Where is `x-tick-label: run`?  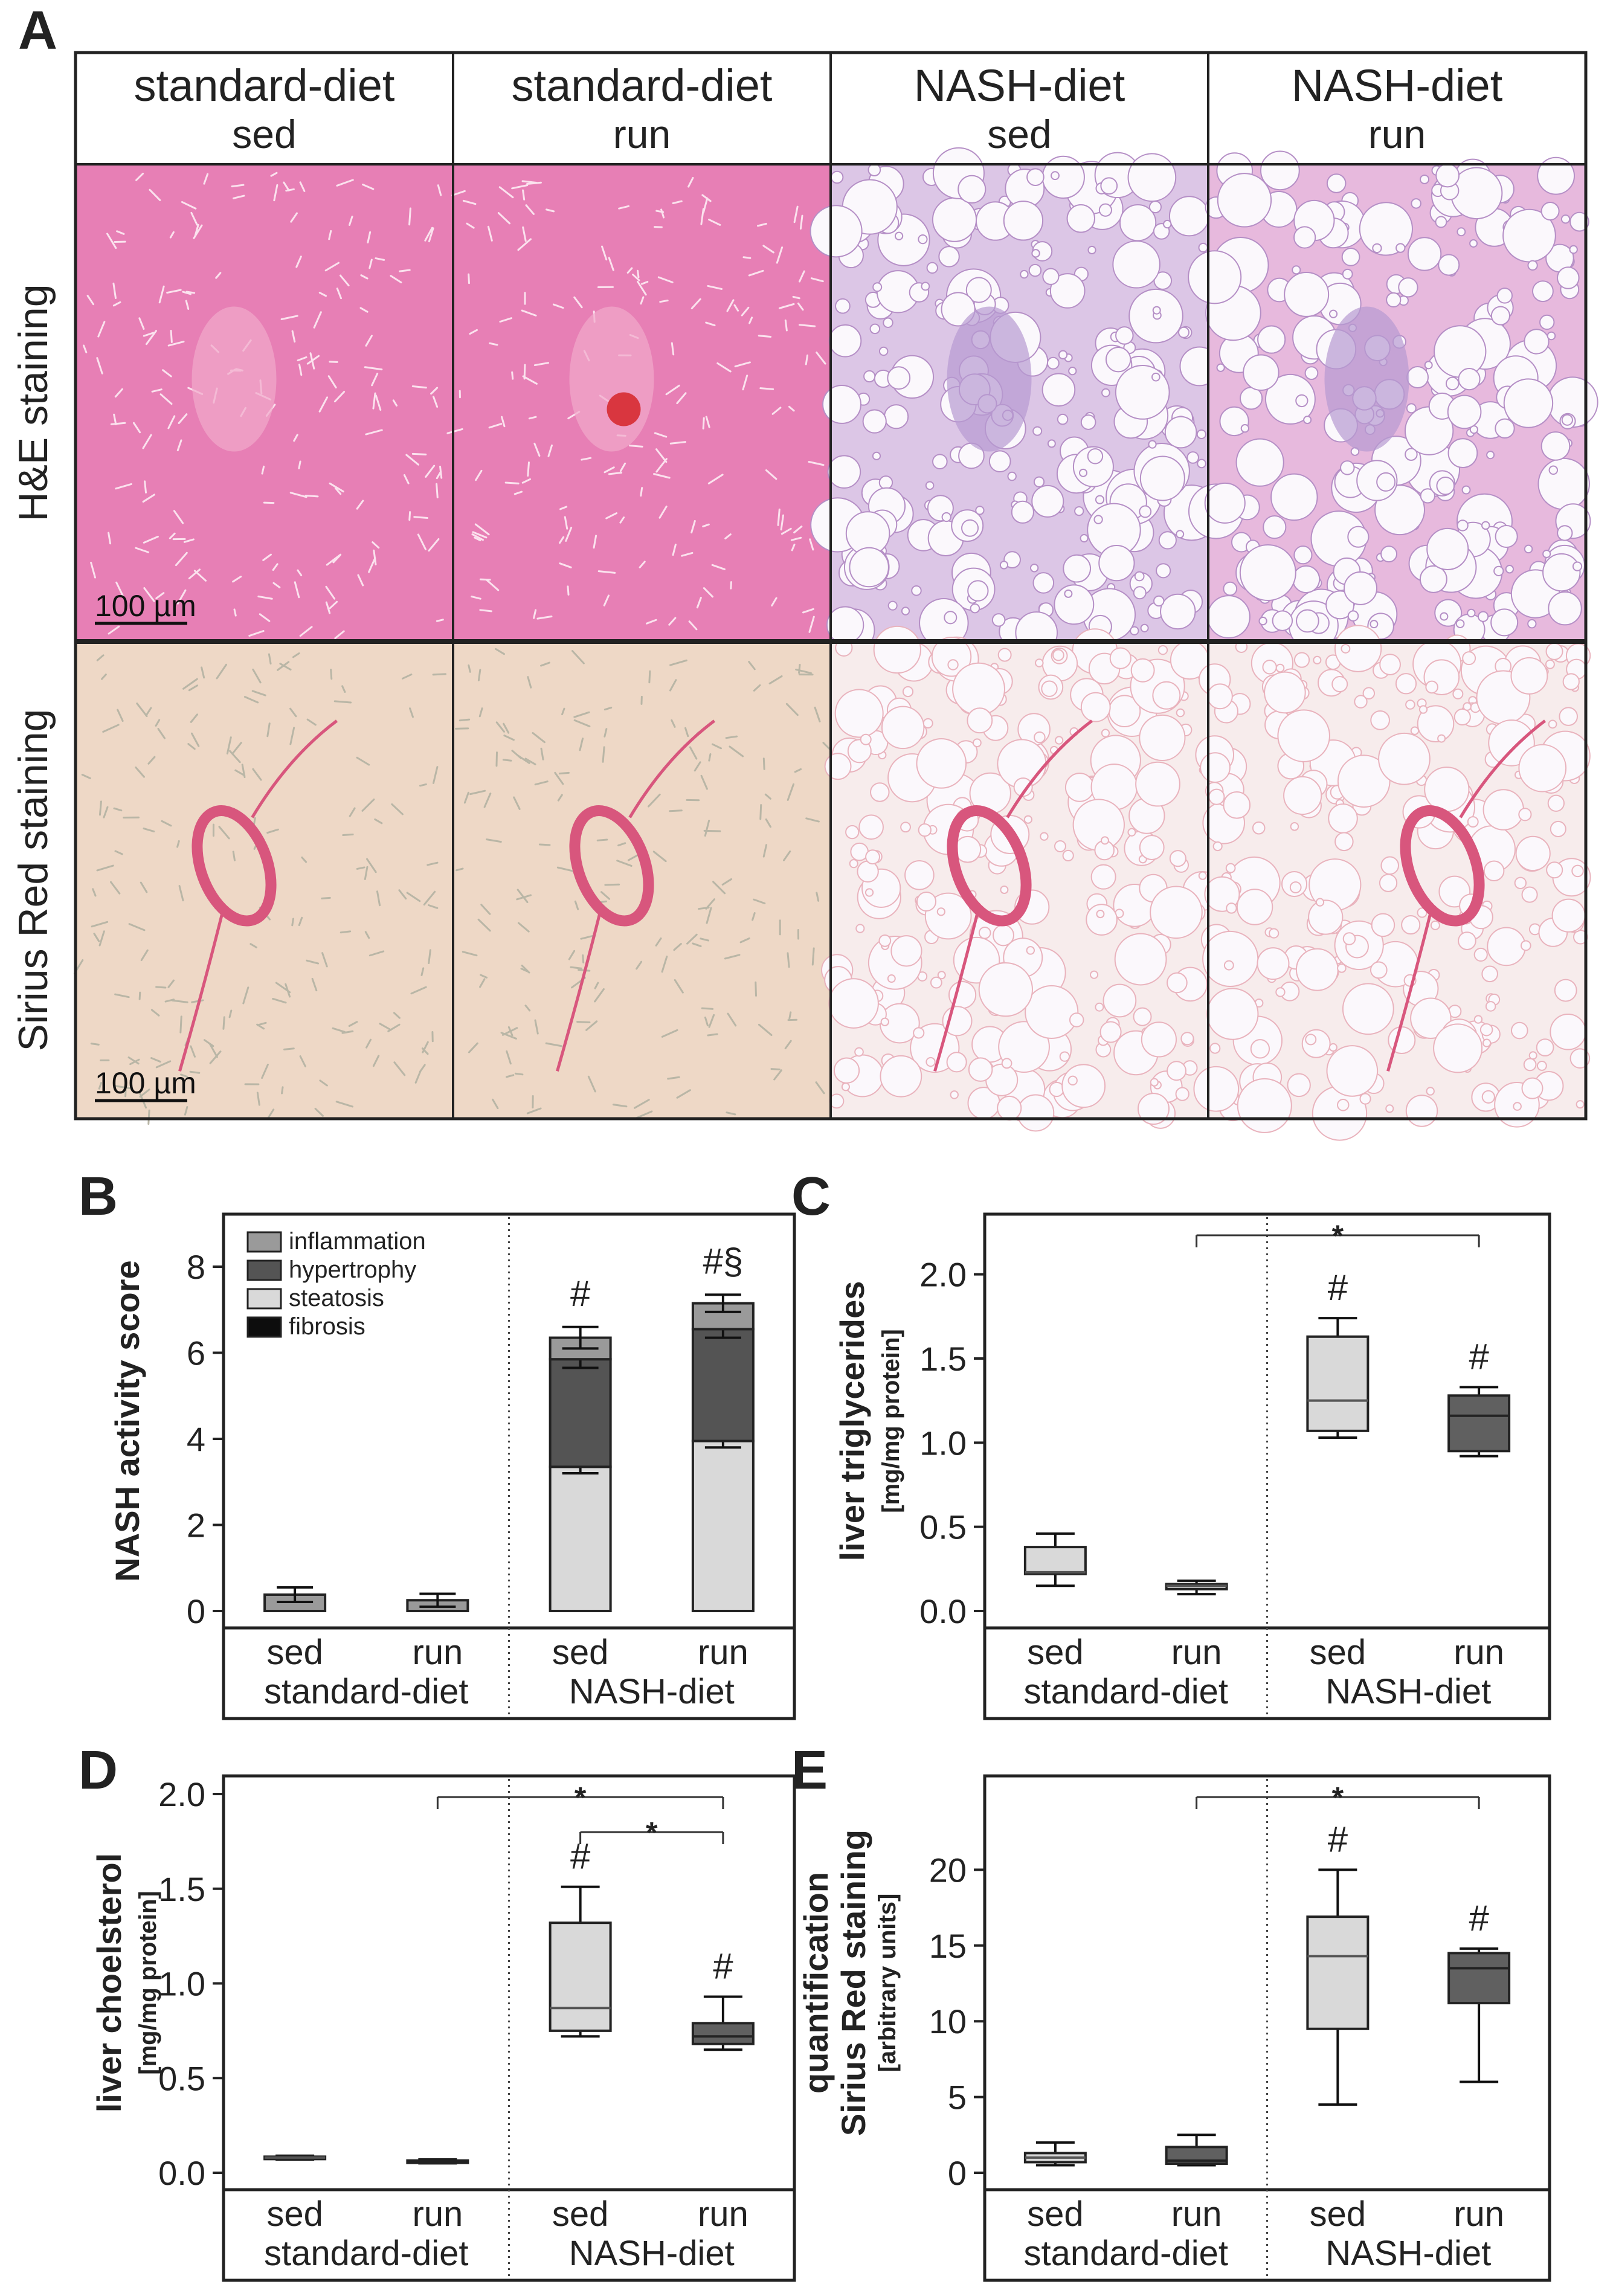
x-tick-label: run is located at coordinates (723, 2214).